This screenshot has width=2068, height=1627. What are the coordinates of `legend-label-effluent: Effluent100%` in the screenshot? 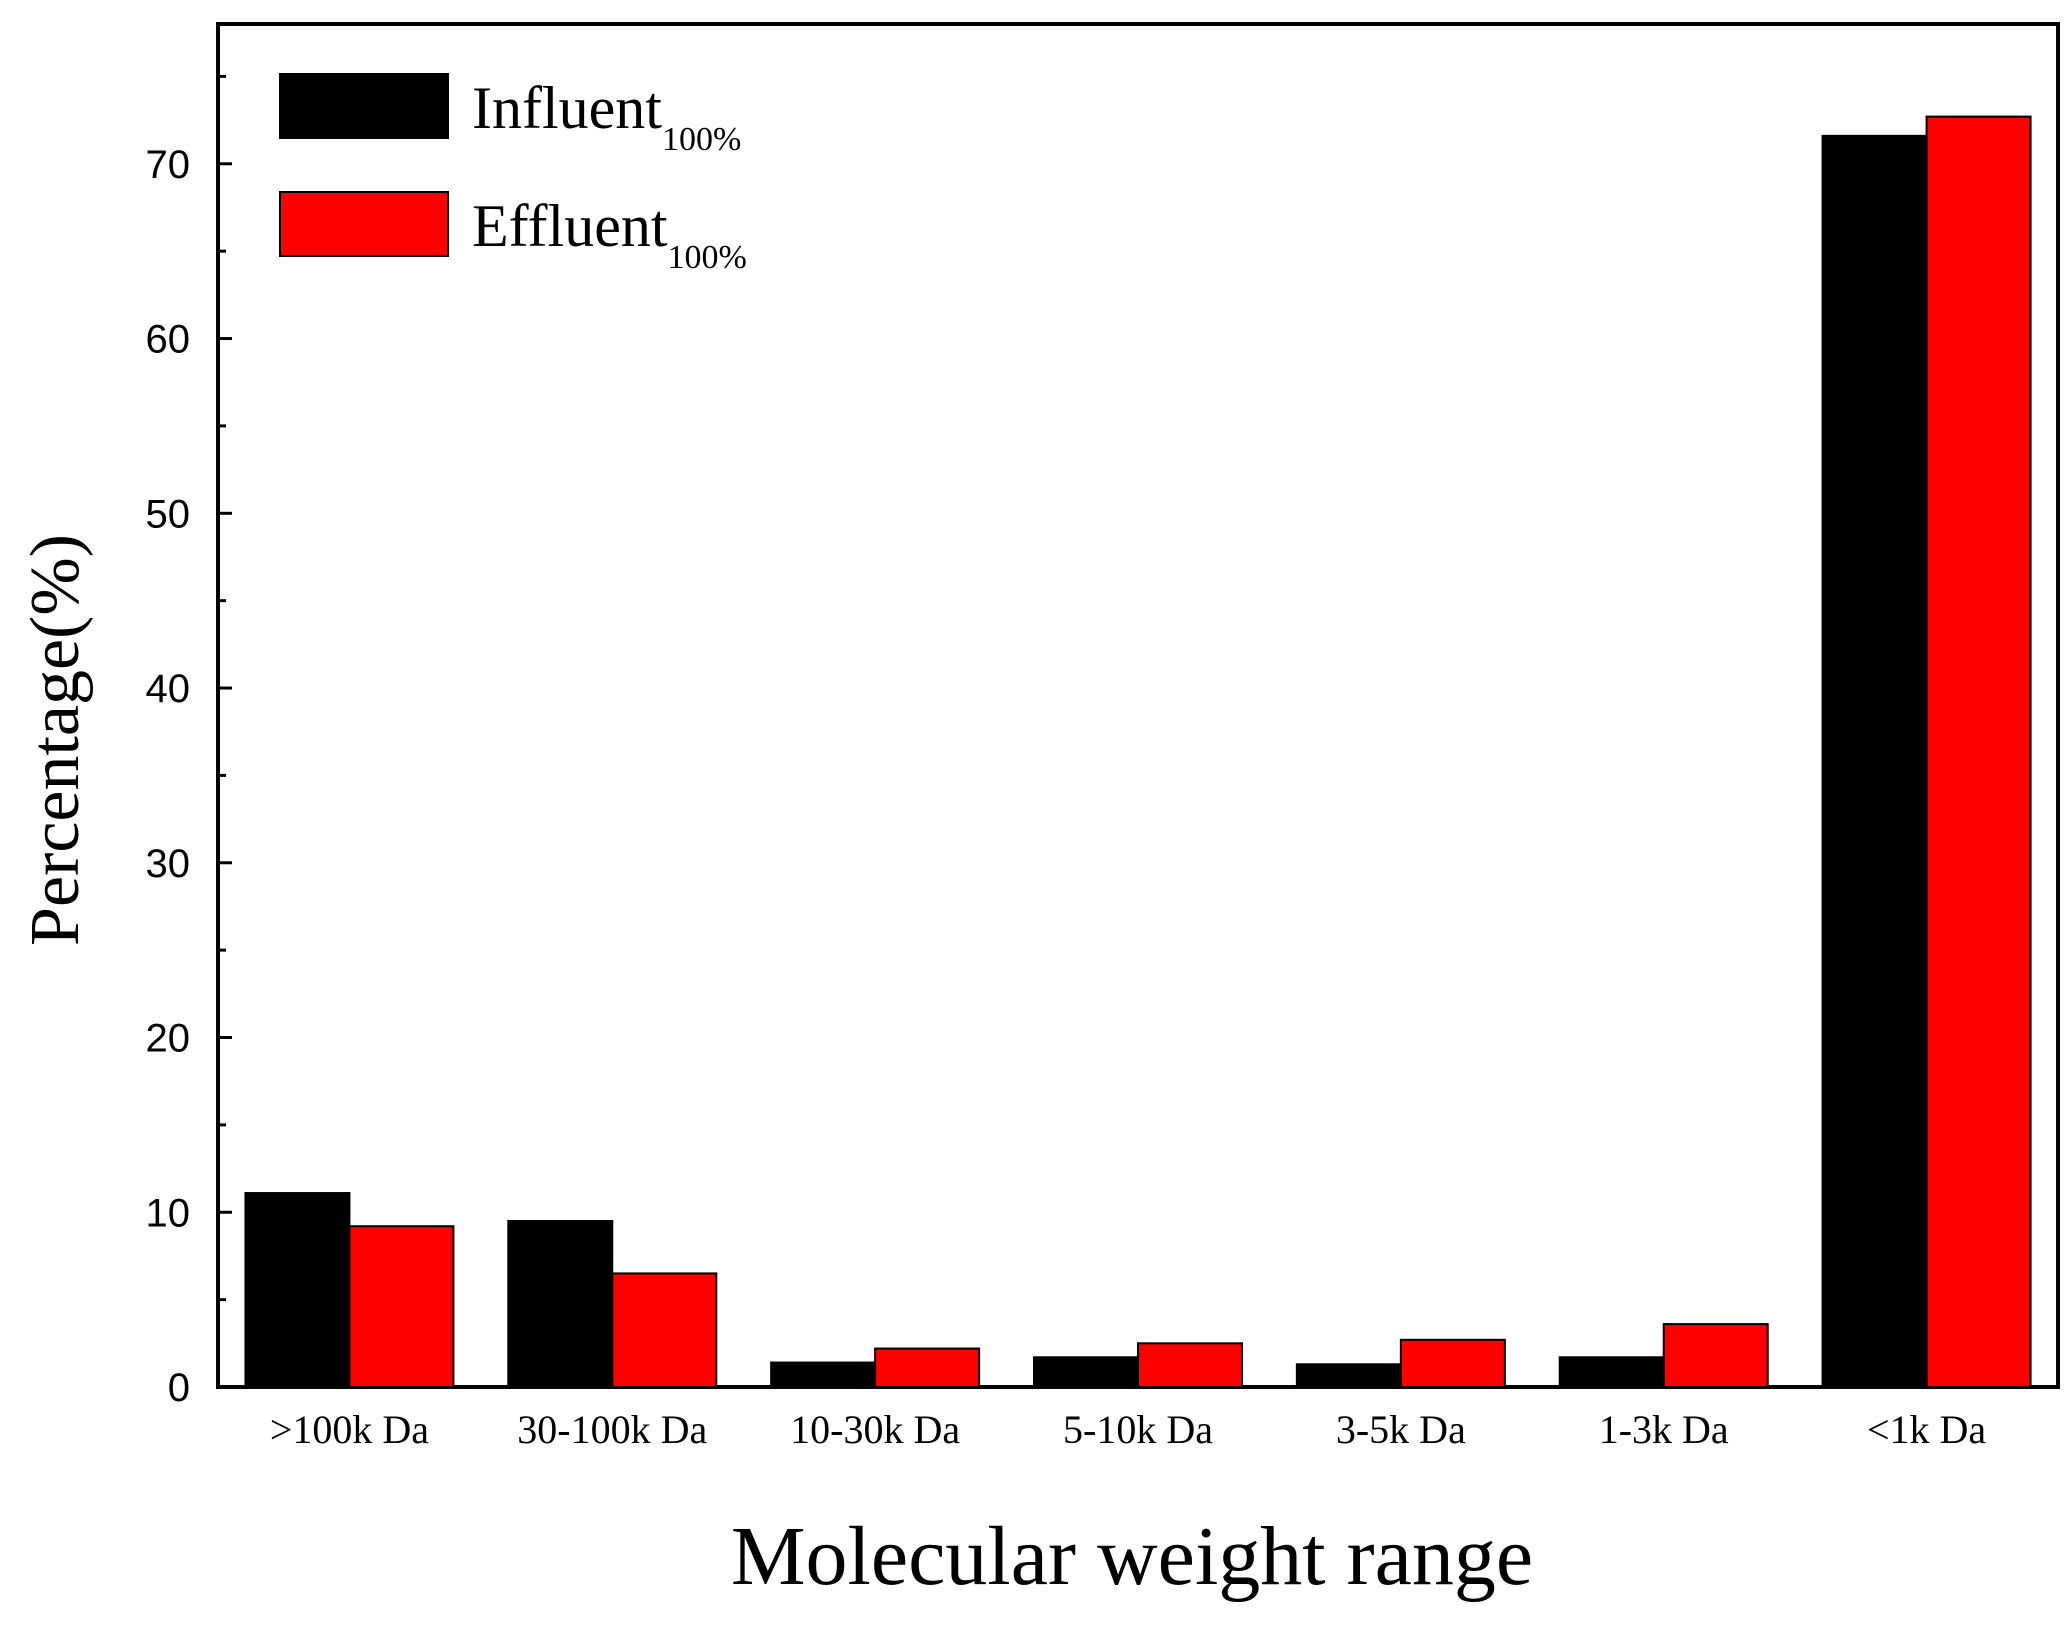 It's located at (609, 234).